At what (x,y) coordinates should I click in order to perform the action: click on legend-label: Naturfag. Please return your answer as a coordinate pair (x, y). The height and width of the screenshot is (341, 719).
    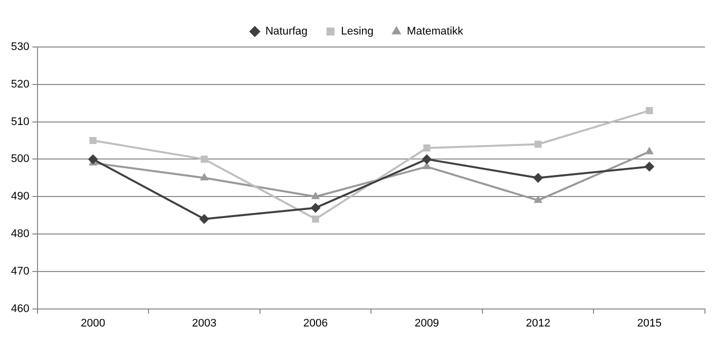
    Looking at the image, I should click on (286, 32).